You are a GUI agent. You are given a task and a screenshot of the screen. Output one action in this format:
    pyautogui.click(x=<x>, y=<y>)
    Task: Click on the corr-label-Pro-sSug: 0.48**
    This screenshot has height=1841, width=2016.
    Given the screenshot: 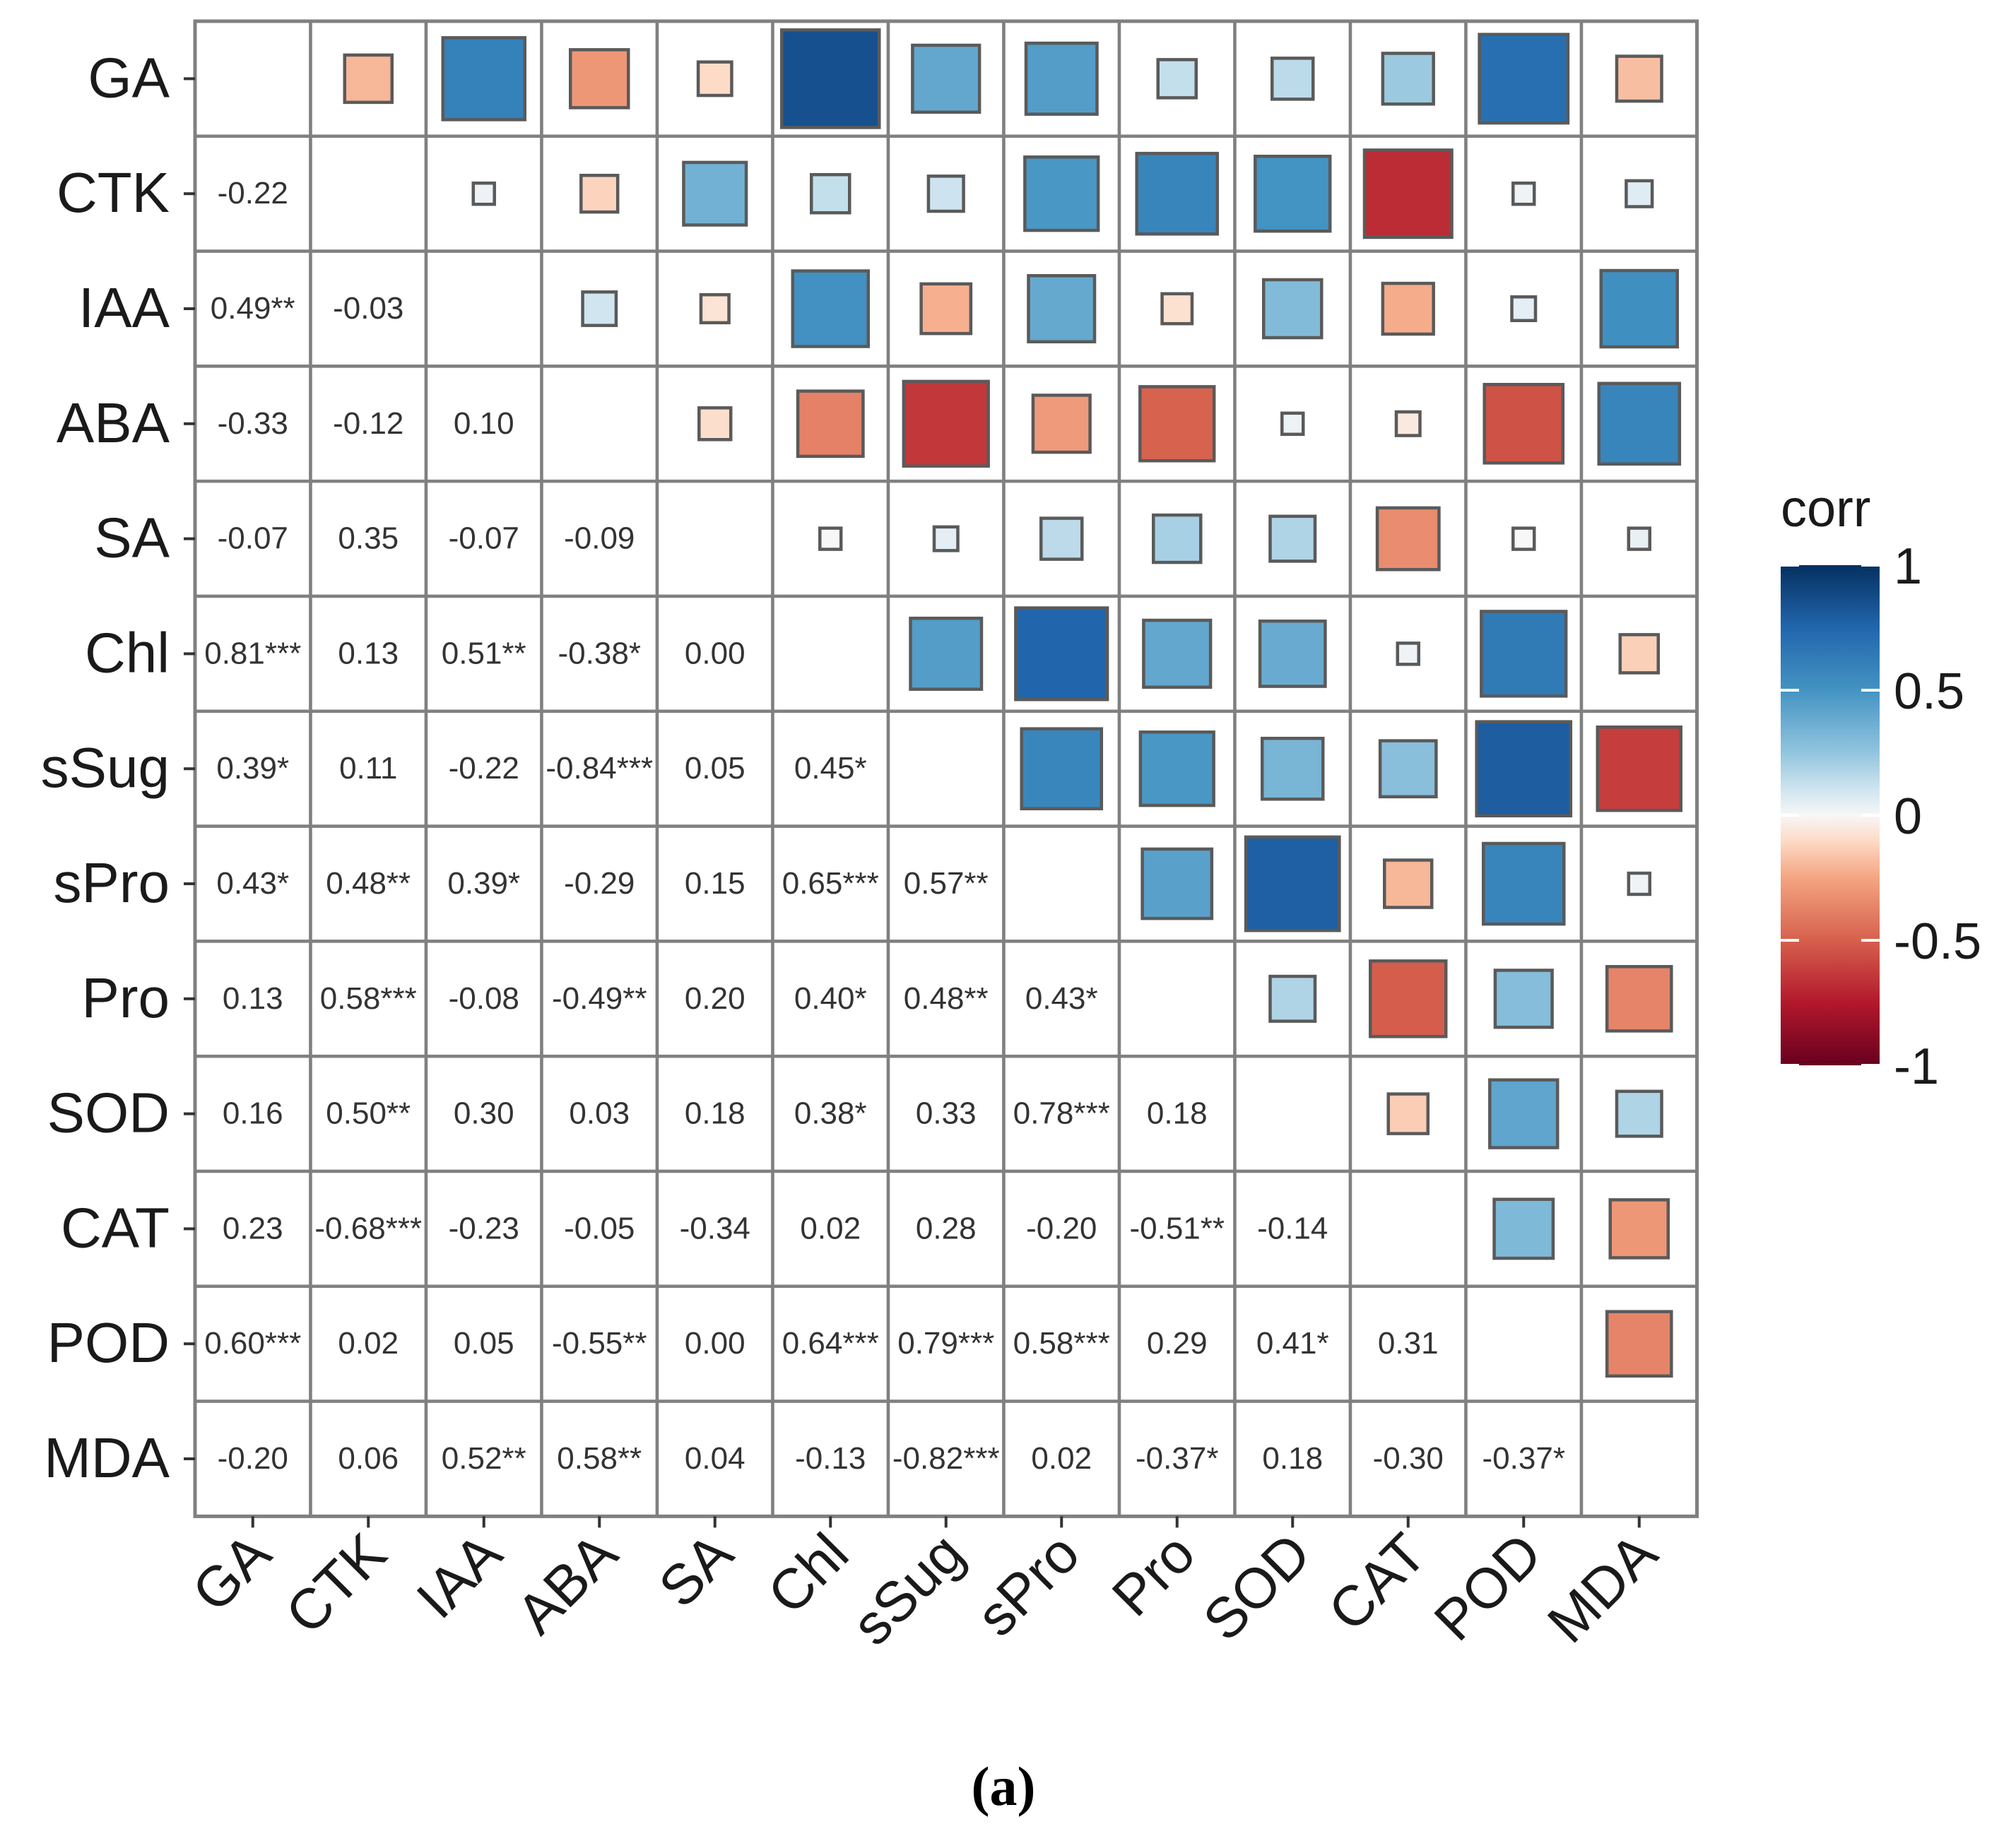 What is the action you would take?
    pyautogui.click(x=947, y=998)
    